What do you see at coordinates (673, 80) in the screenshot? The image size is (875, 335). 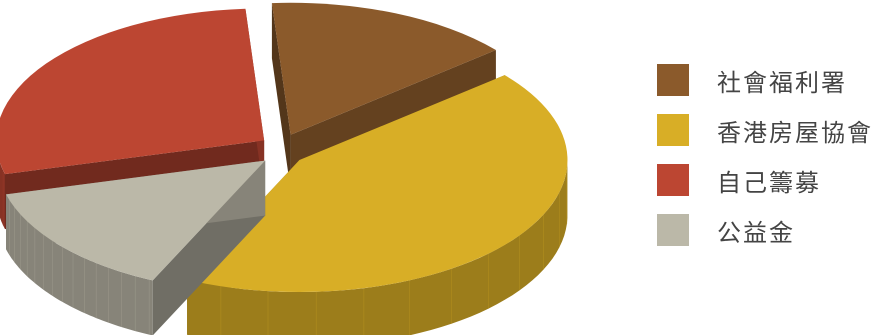 I see `legend-swatch-social-welfare` at bounding box center [673, 80].